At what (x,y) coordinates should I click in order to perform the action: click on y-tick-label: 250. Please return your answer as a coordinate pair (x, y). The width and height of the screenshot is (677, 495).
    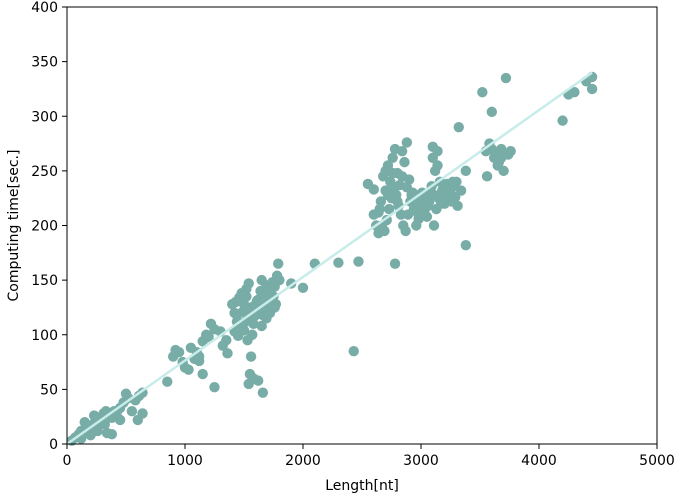
    Looking at the image, I should click on (44, 172).